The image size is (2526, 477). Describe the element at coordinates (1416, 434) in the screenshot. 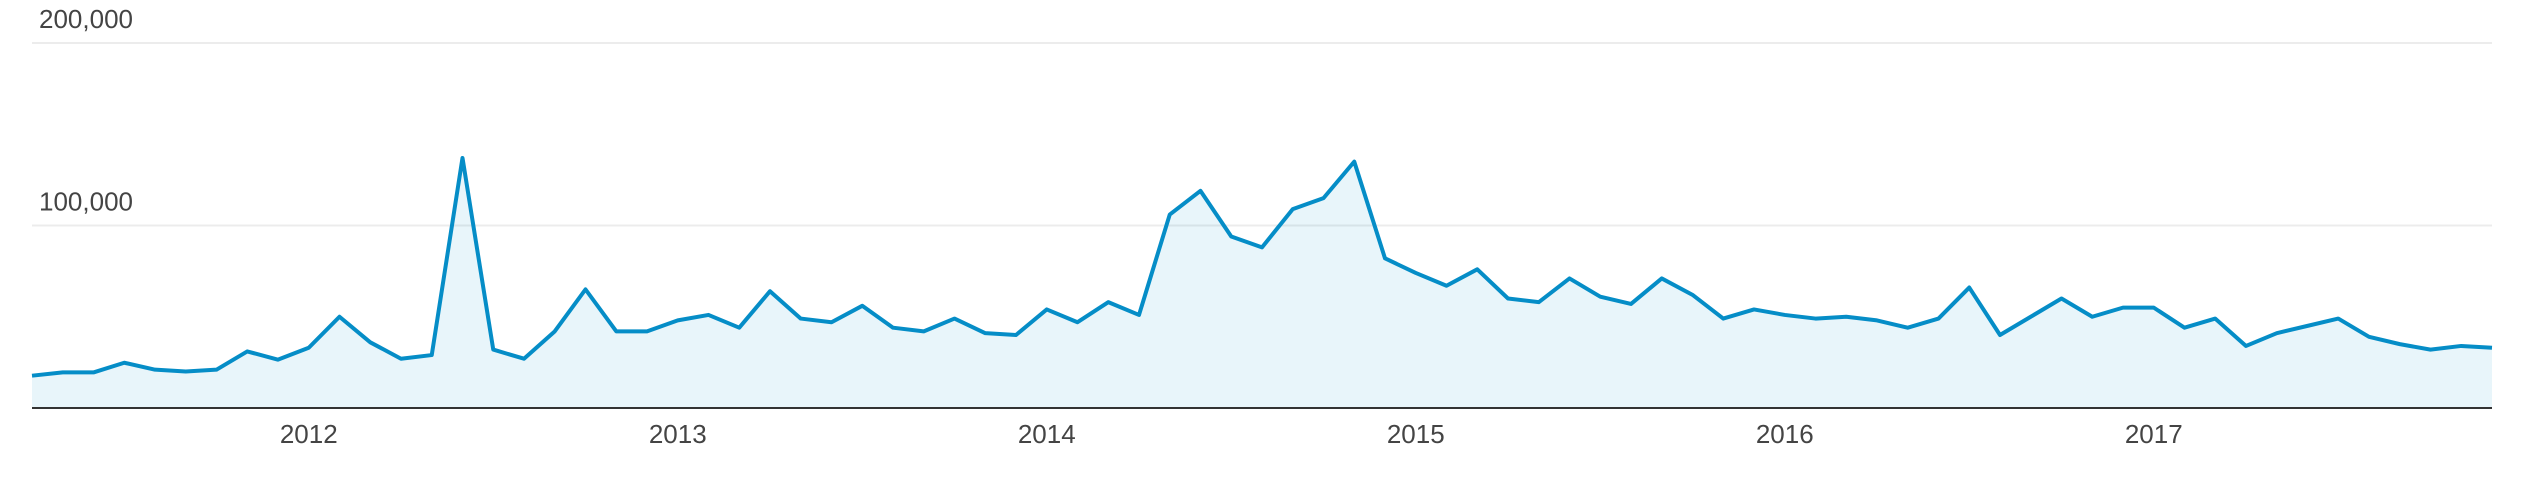

I see `x-tick-label: 2015` at that location.